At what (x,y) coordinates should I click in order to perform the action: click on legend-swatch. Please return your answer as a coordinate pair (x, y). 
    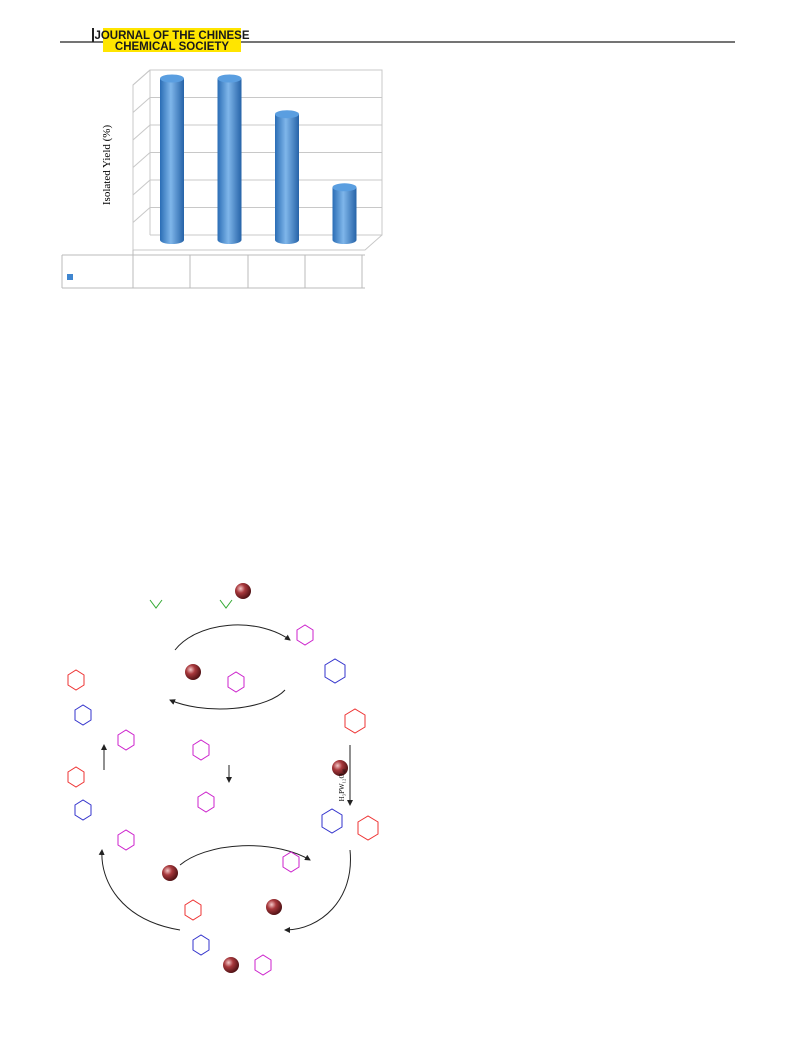
    Looking at the image, I should click on (70, 277).